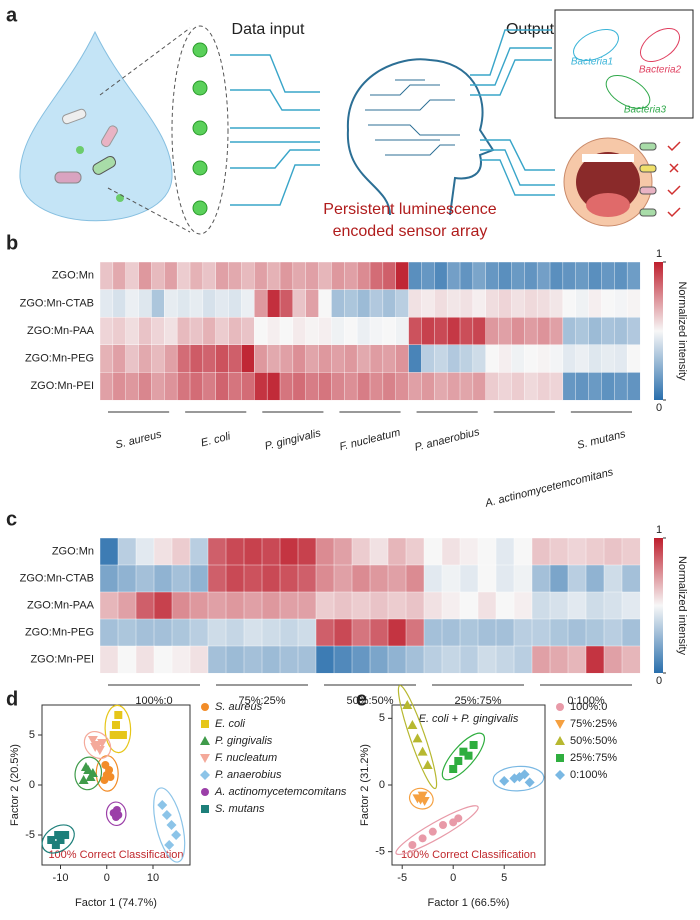  What do you see at coordinates (447, 440) in the screenshot?
I see `group-label: P. anaerobius` at bounding box center [447, 440].